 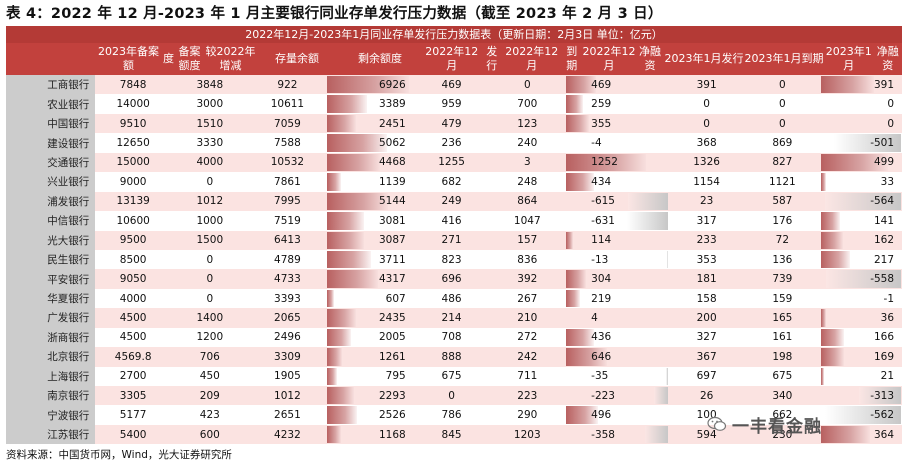 I want to click on bank-name-cell: 广发银行, so click(x=51, y=318).